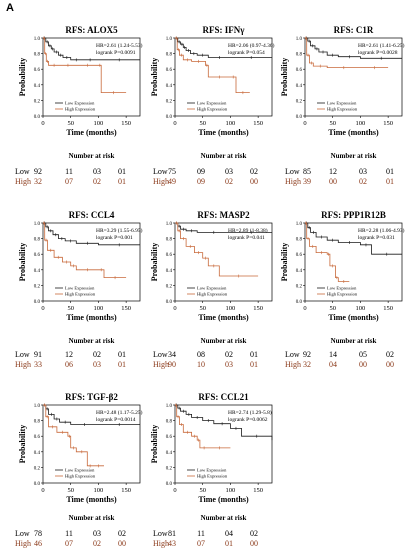  What do you see at coordinates (299, 271) in the screenshot?
I see `chart6-y-tick-label: 0.4` at bounding box center [299, 271].